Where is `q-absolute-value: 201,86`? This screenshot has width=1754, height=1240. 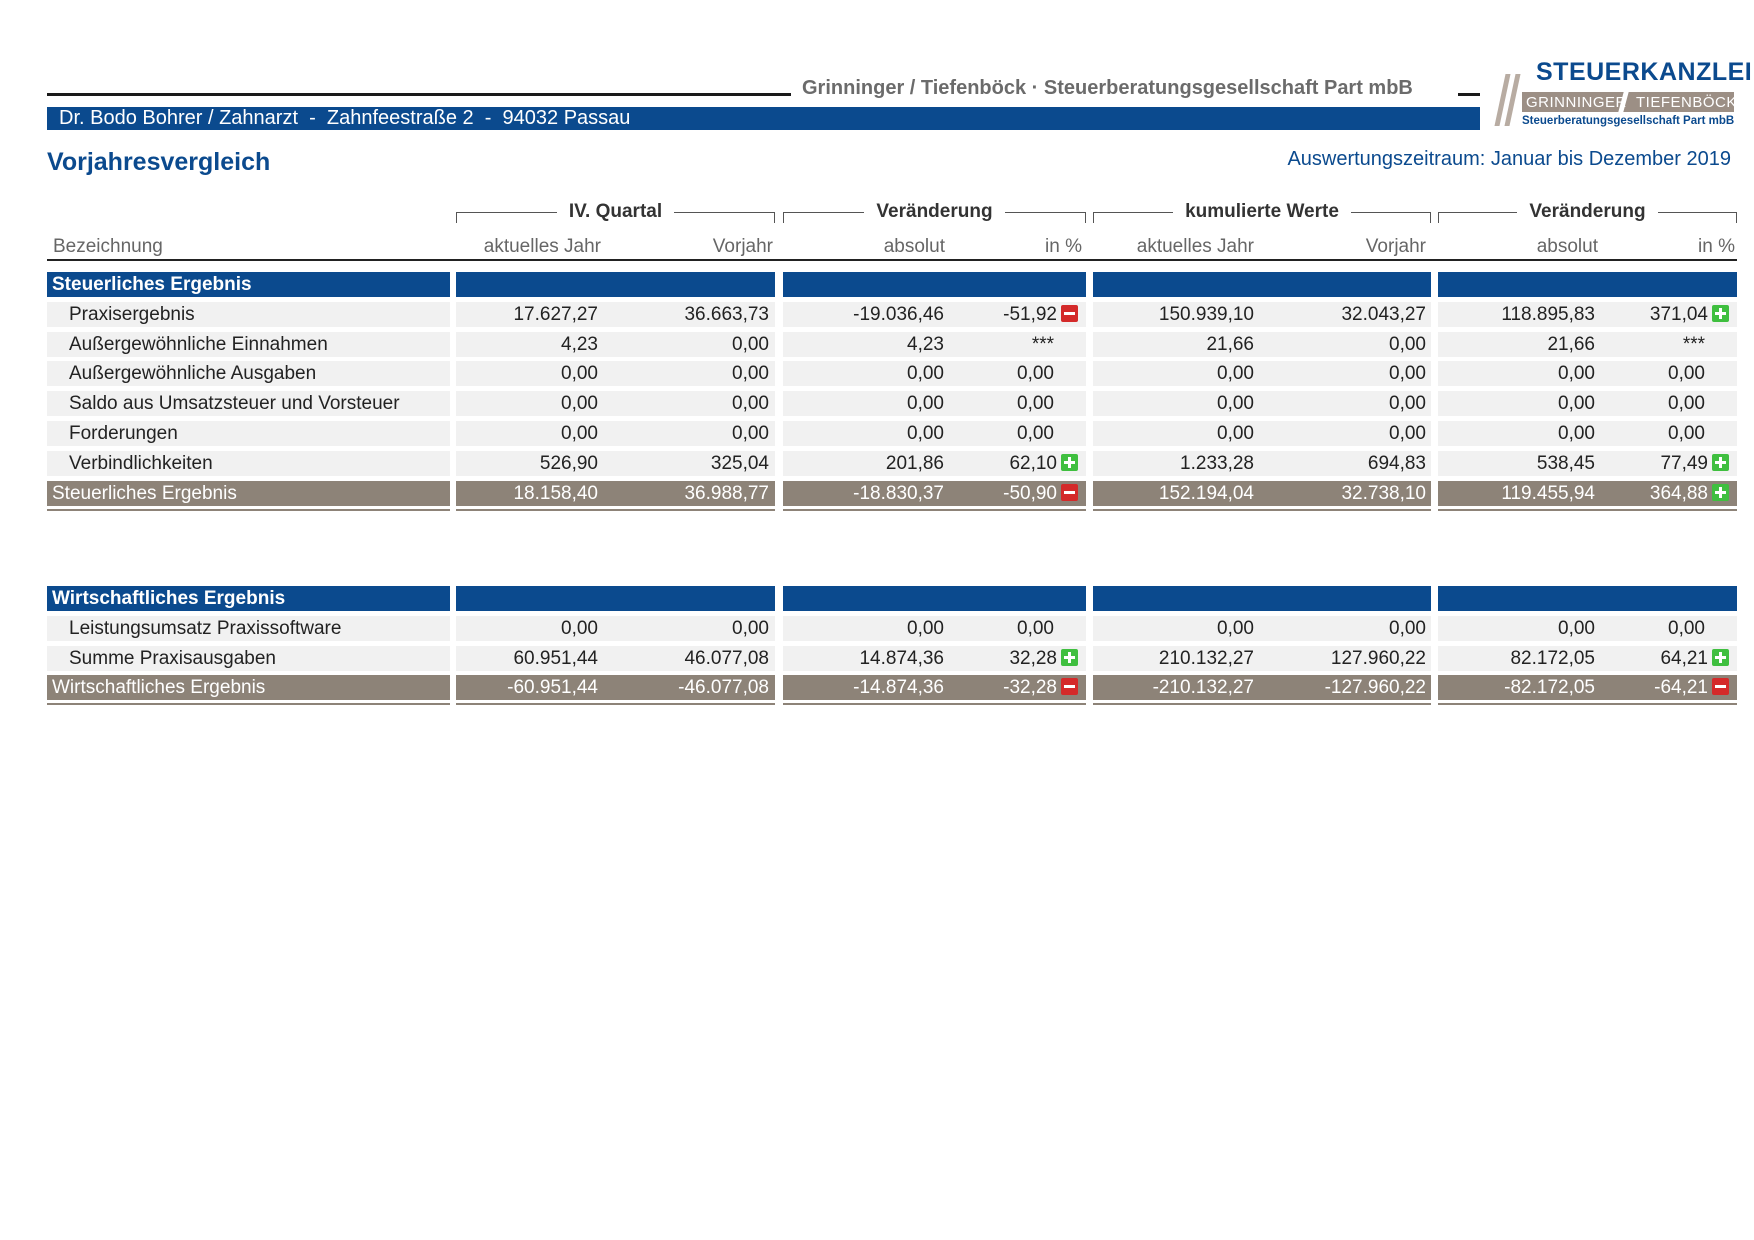
q-absolute-value: 201,86 is located at coordinates (914, 463).